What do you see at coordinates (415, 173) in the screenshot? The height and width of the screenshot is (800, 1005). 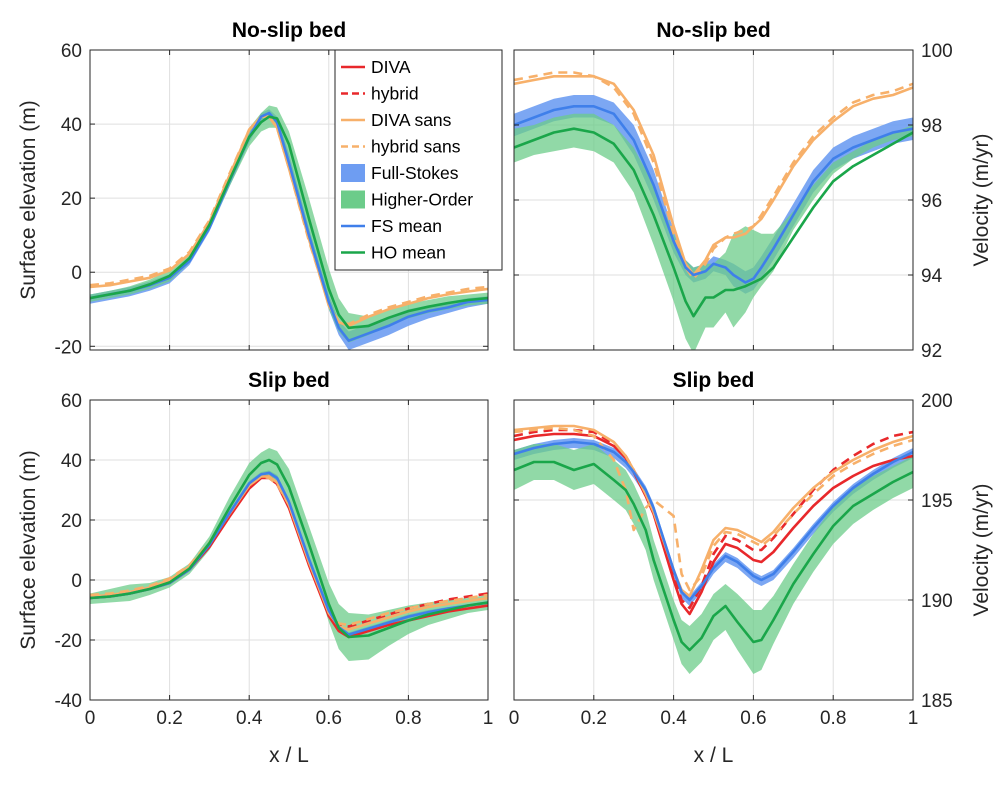 I see `legend-label: Full-Stokes` at bounding box center [415, 173].